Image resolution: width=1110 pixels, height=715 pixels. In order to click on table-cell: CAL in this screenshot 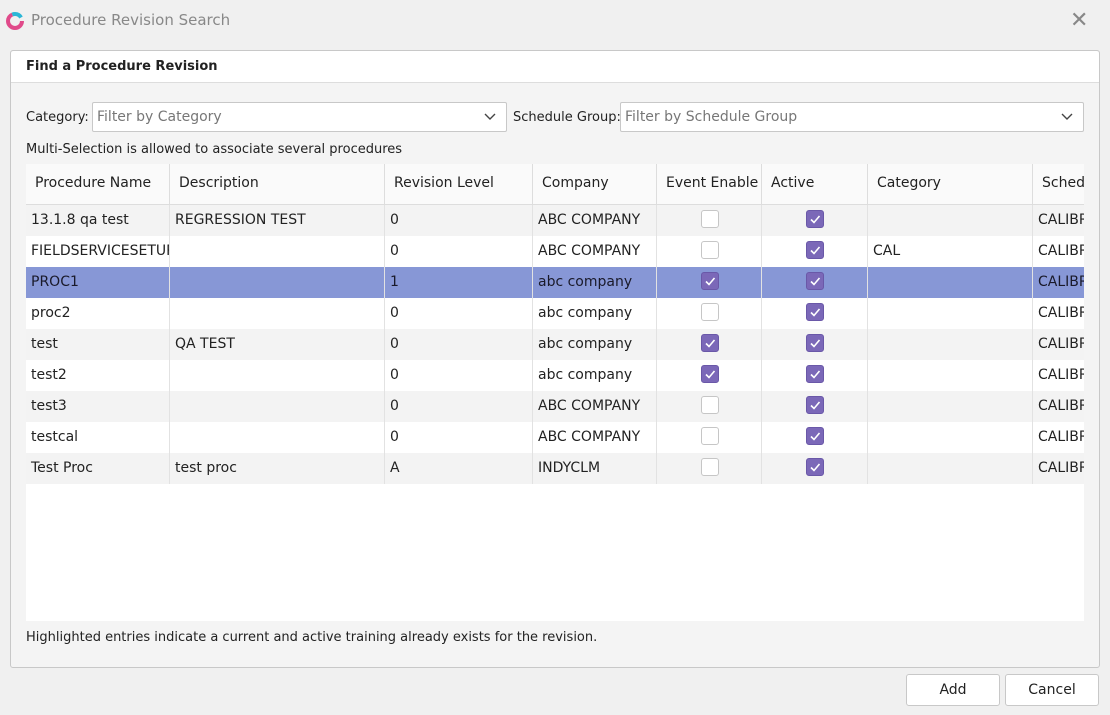, I will do `click(950, 251)`.